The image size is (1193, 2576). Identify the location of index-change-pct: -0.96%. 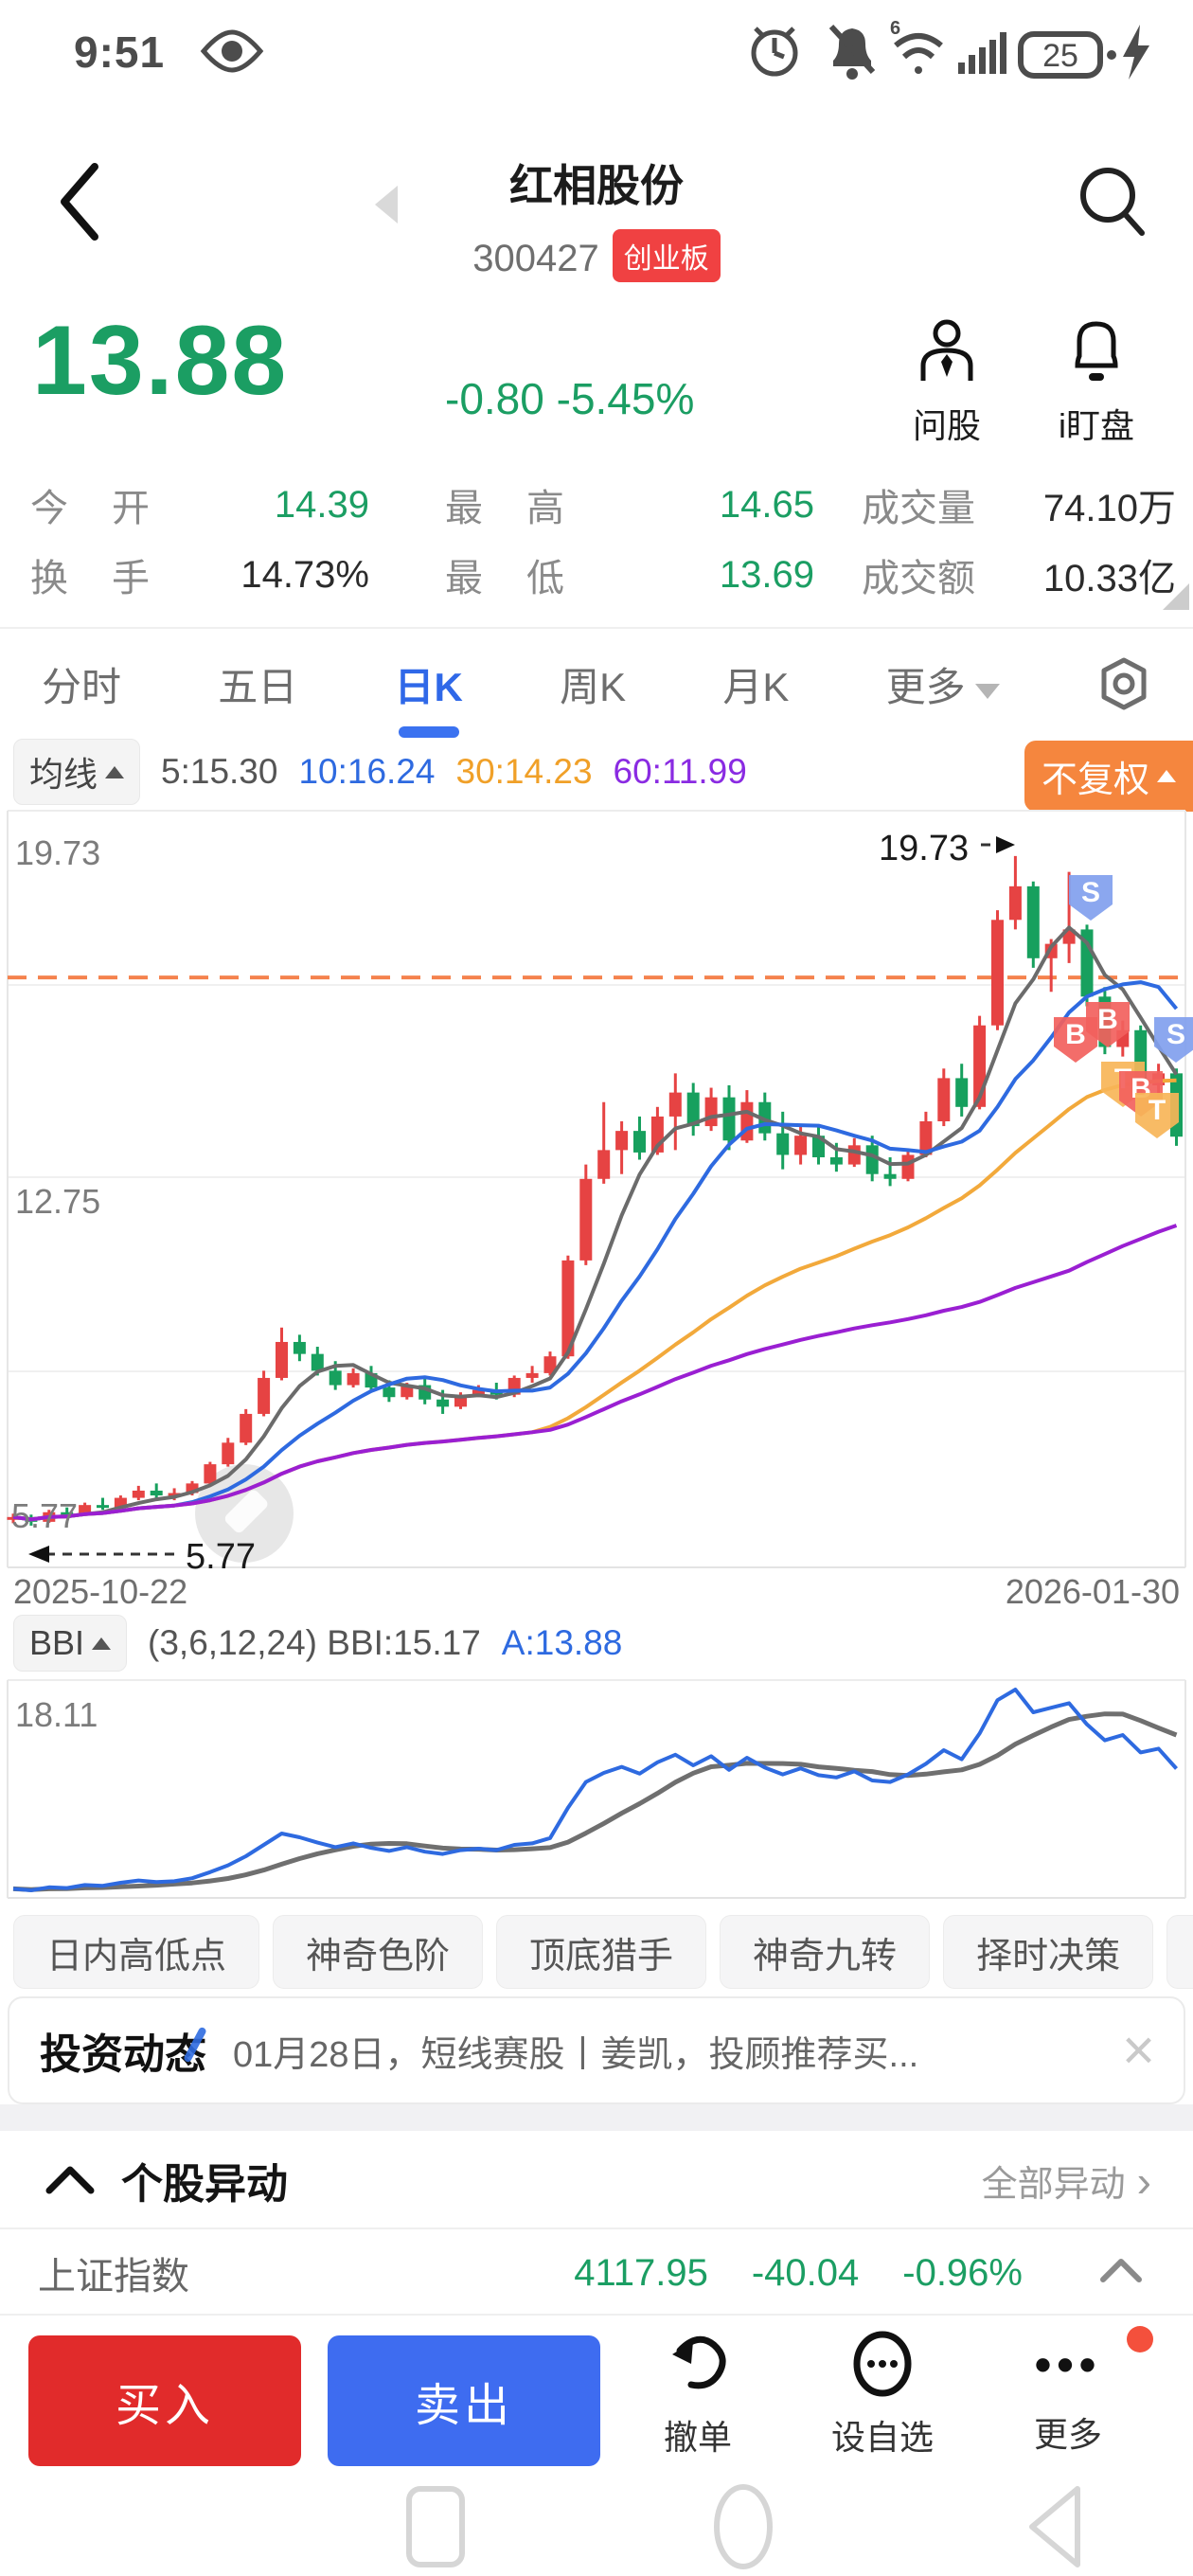
(962, 2272).